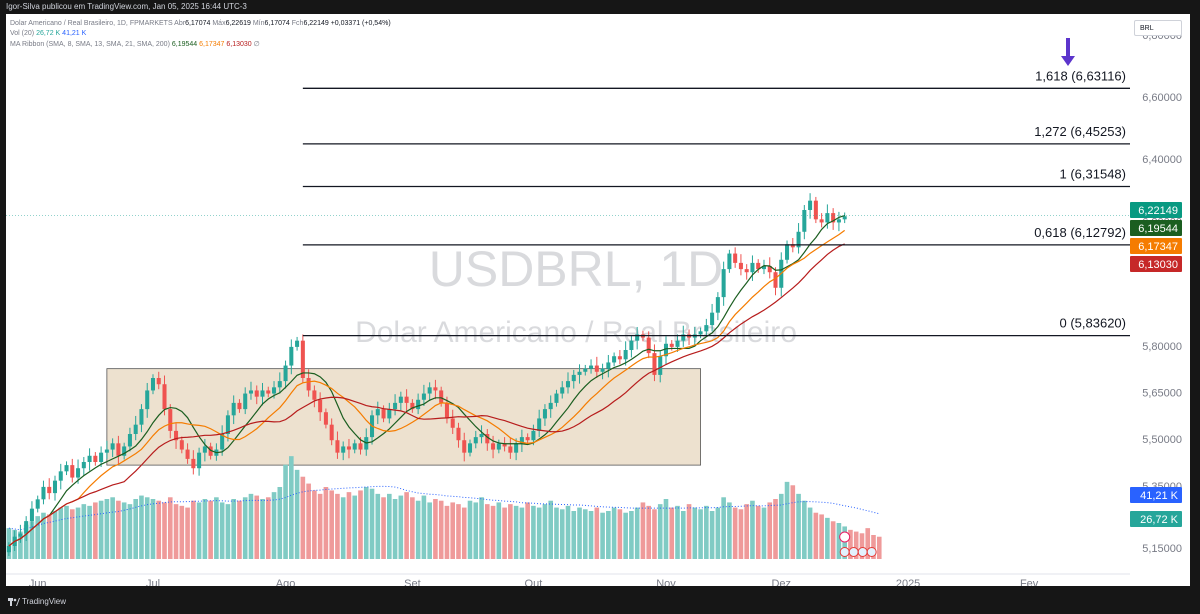 This screenshot has height=614, width=1200. What do you see at coordinates (153, 582) in the screenshot?
I see `time-axis-tick: Jul` at bounding box center [153, 582].